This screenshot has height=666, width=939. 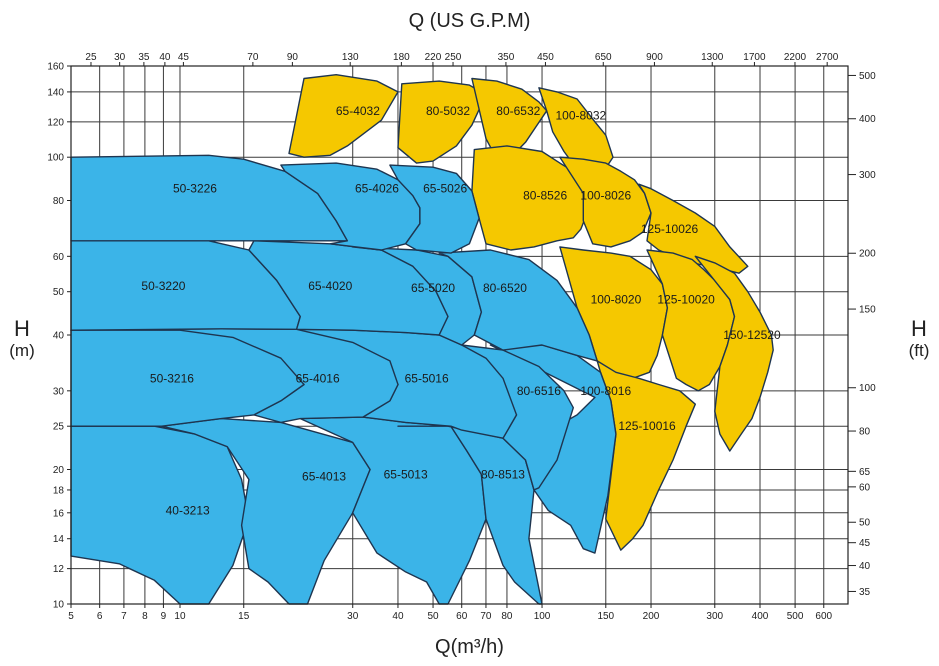 What do you see at coordinates (406, 474) in the screenshot?
I see `region-label-65-5013: 65-5013` at bounding box center [406, 474].